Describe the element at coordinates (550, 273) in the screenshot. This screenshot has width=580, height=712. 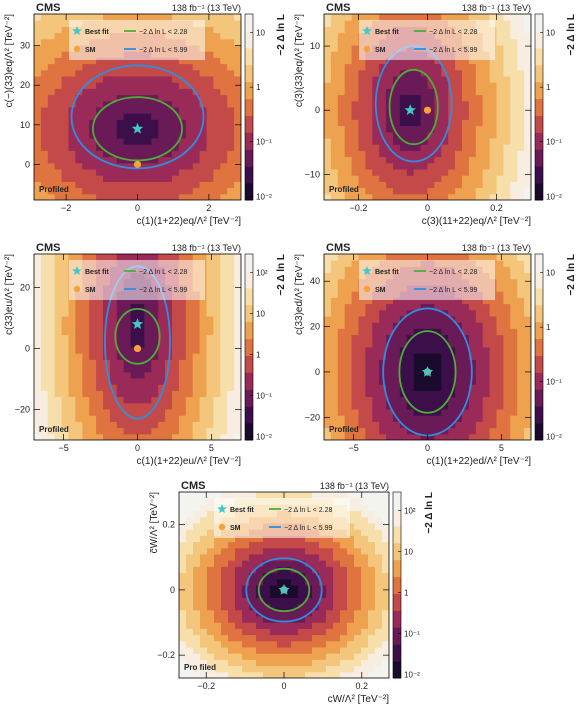
I see `colorbar-tick-label: 10` at that location.